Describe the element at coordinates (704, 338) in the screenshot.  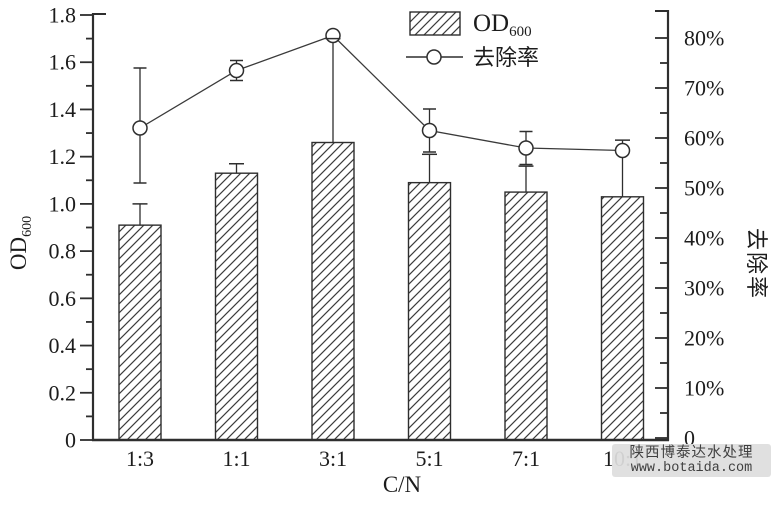
I see `right-axis-tick-label: 20%` at that location.